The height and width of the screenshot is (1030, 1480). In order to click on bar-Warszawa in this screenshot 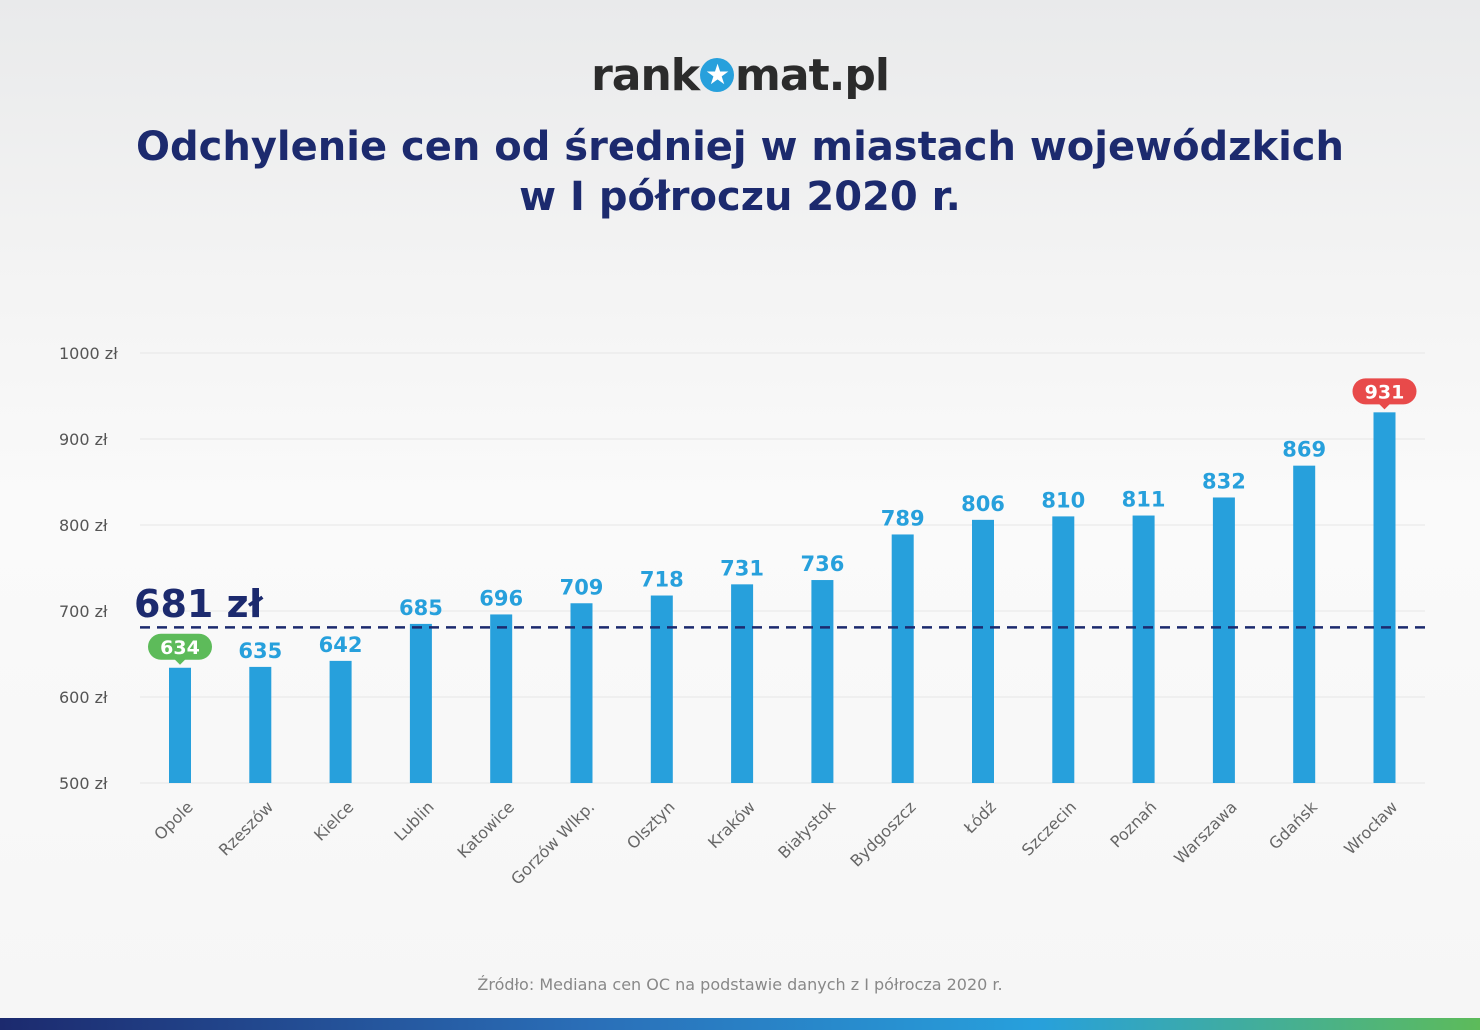, I will do `click(1223, 640)`.